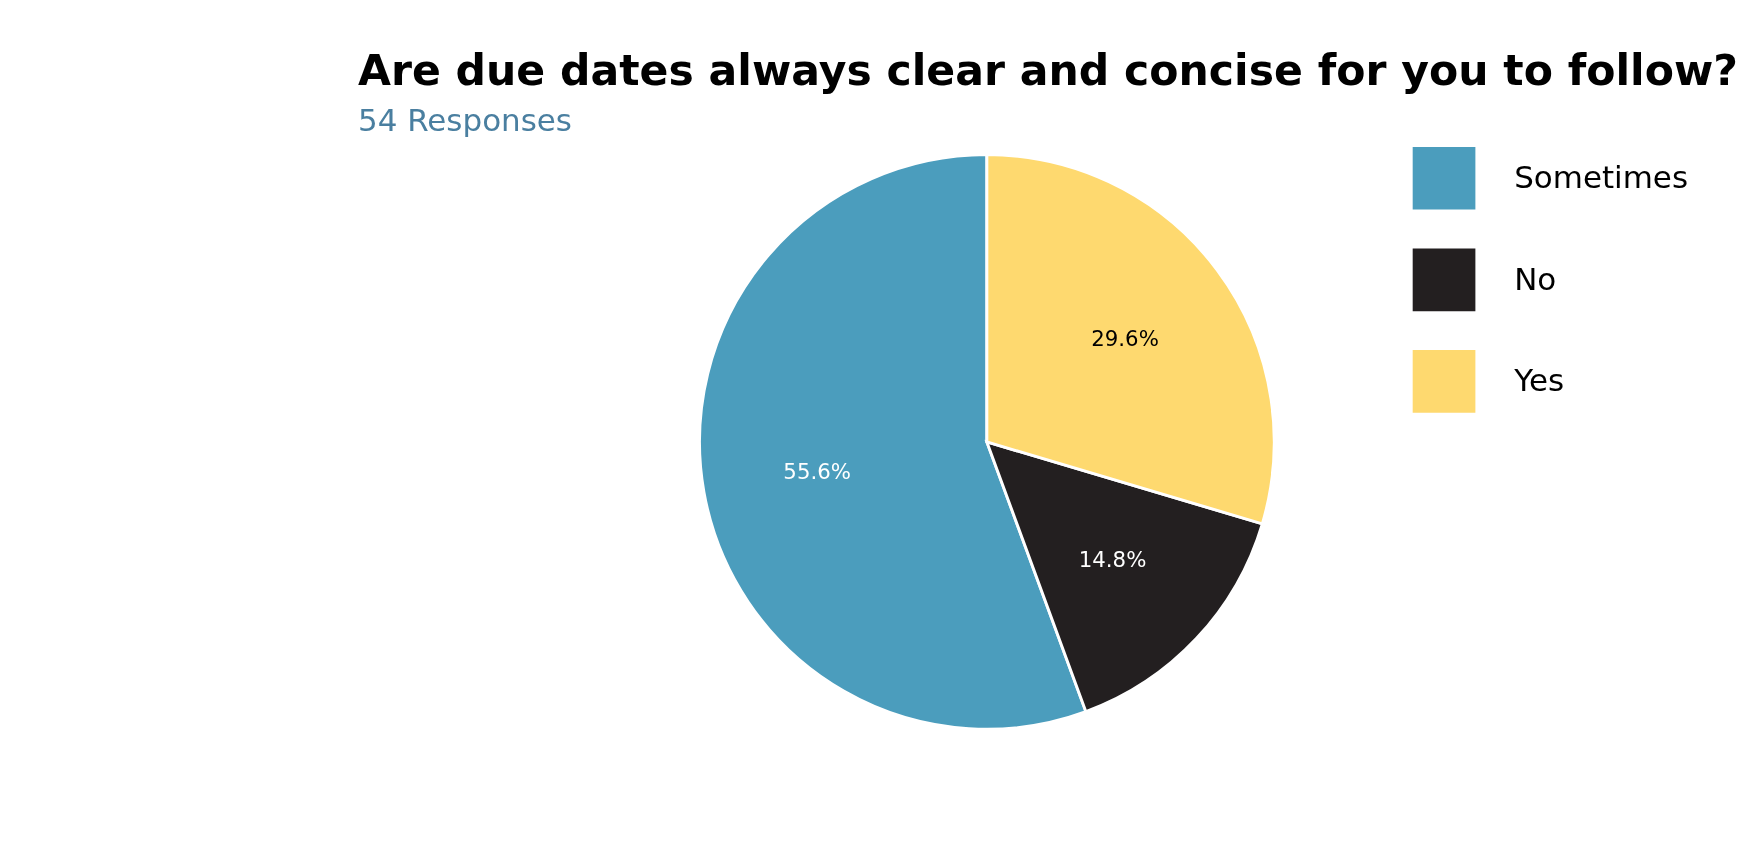 This screenshot has width=1758, height=848. Describe the element at coordinates (817, 471) in the screenshot. I see `data-label: 55.6%` at that location.